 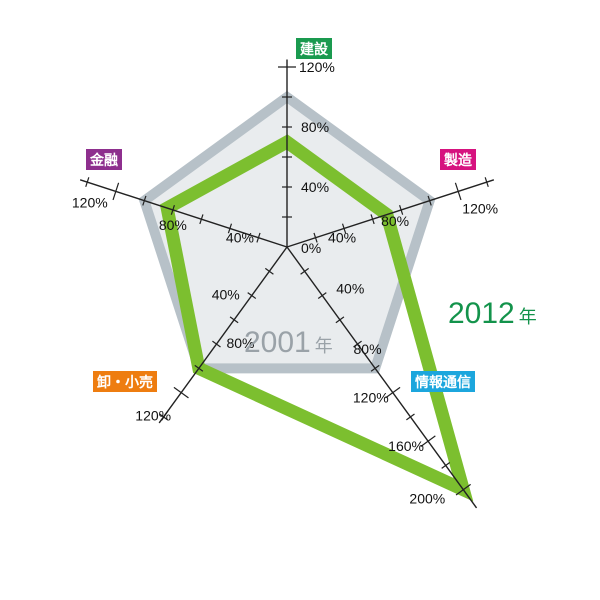 What do you see at coordinates (311, 248) in the screenshot?
I see `tick-label: 0%` at bounding box center [311, 248].